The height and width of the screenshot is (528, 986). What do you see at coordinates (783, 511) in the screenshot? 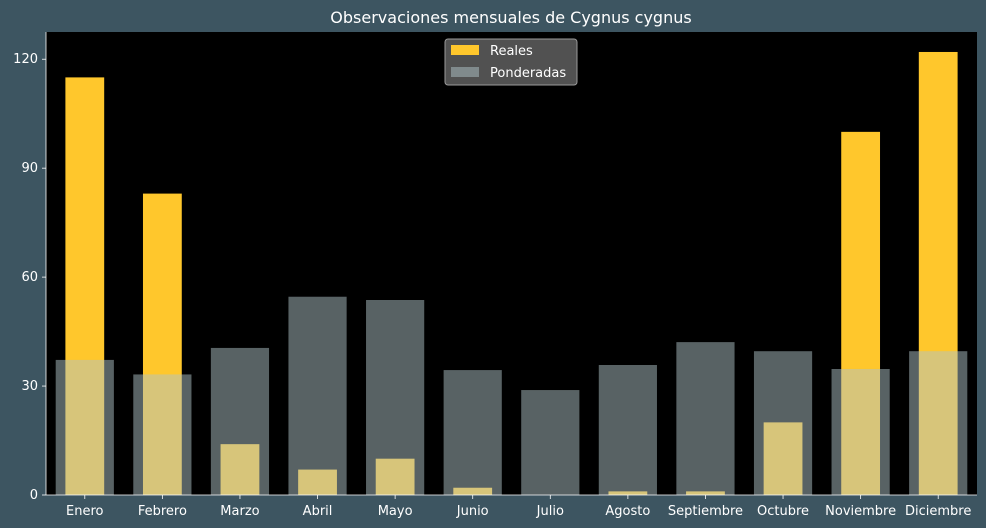
I see `x-tick-label: Octubre` at bounding box center [783, 511].